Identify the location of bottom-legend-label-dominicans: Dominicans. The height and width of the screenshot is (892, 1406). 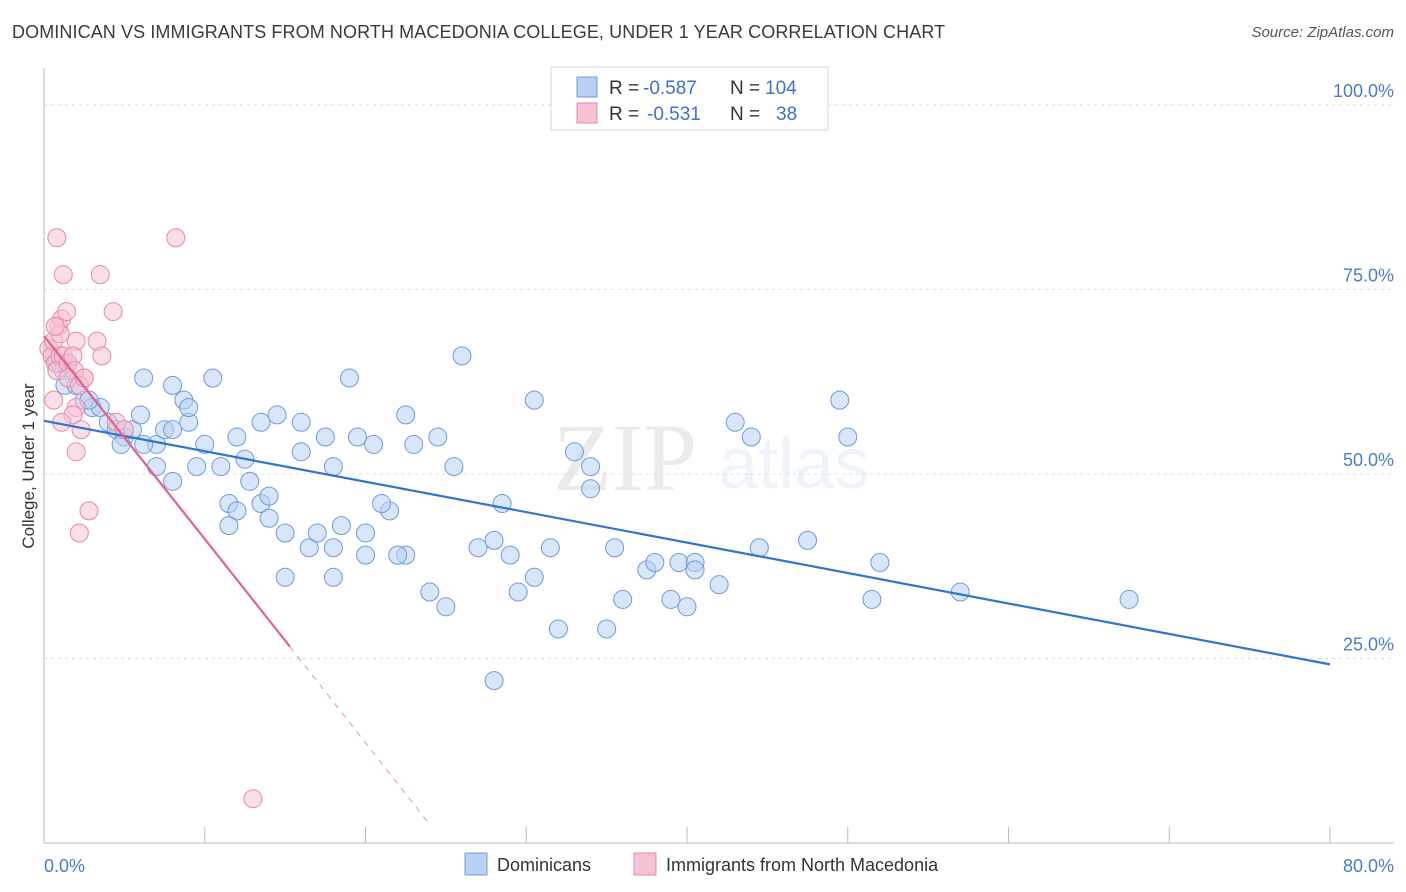
(544, 865).